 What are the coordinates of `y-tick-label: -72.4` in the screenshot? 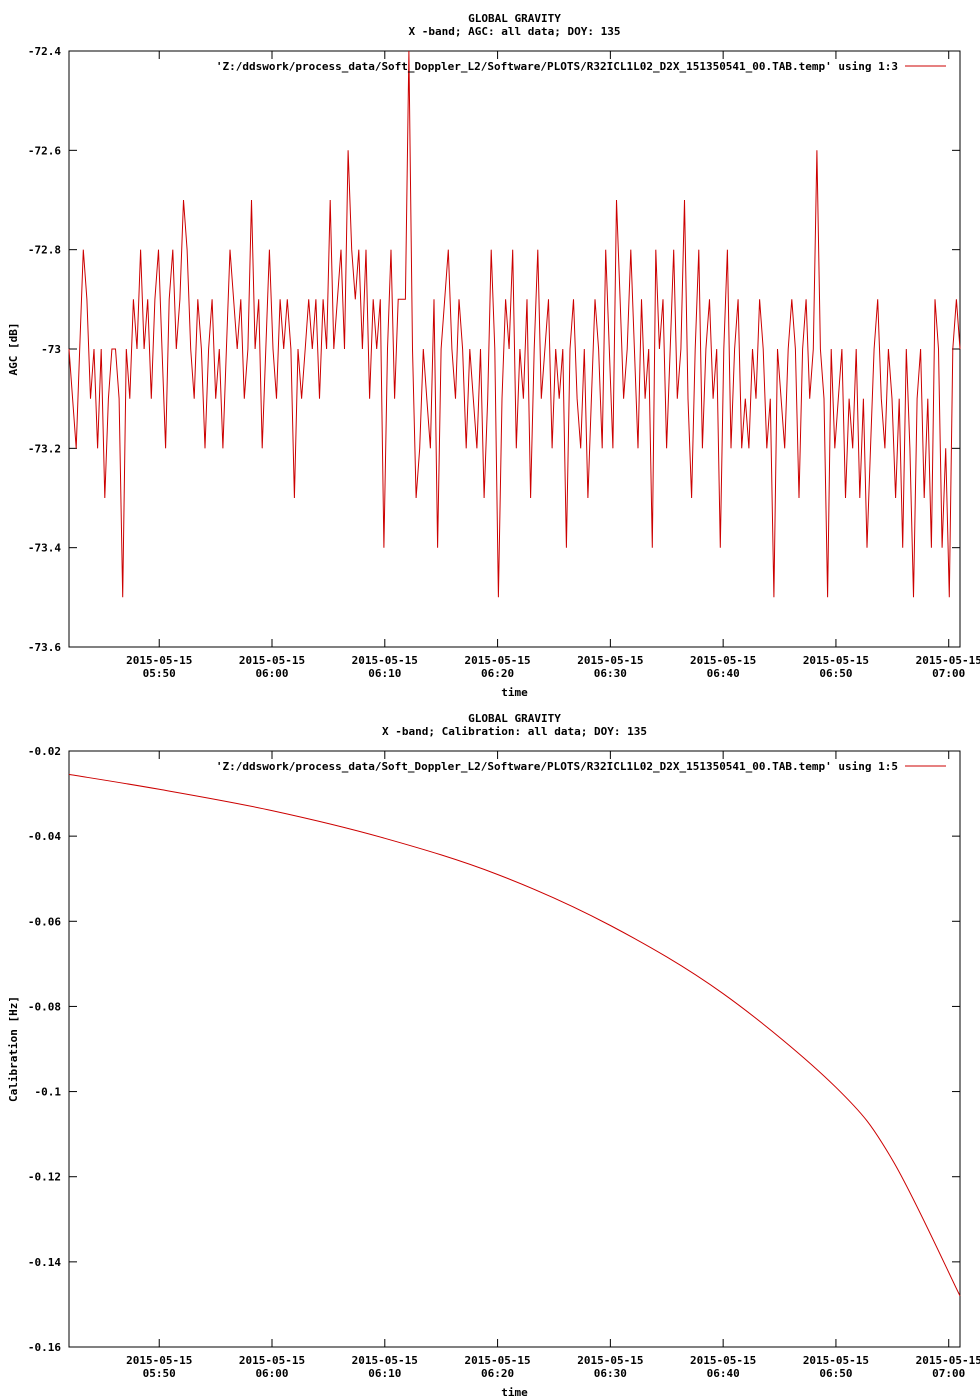 It's located at (44, 51).